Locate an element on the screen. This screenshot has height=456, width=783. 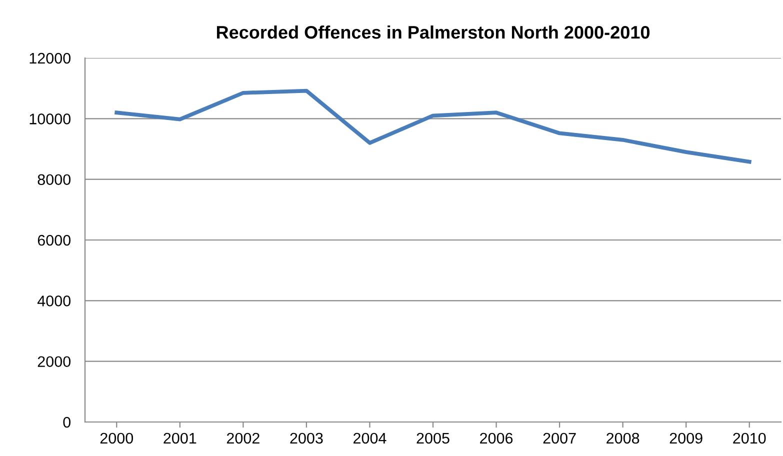
y-tick-label: 4000 is located at coordinates (54, 301).